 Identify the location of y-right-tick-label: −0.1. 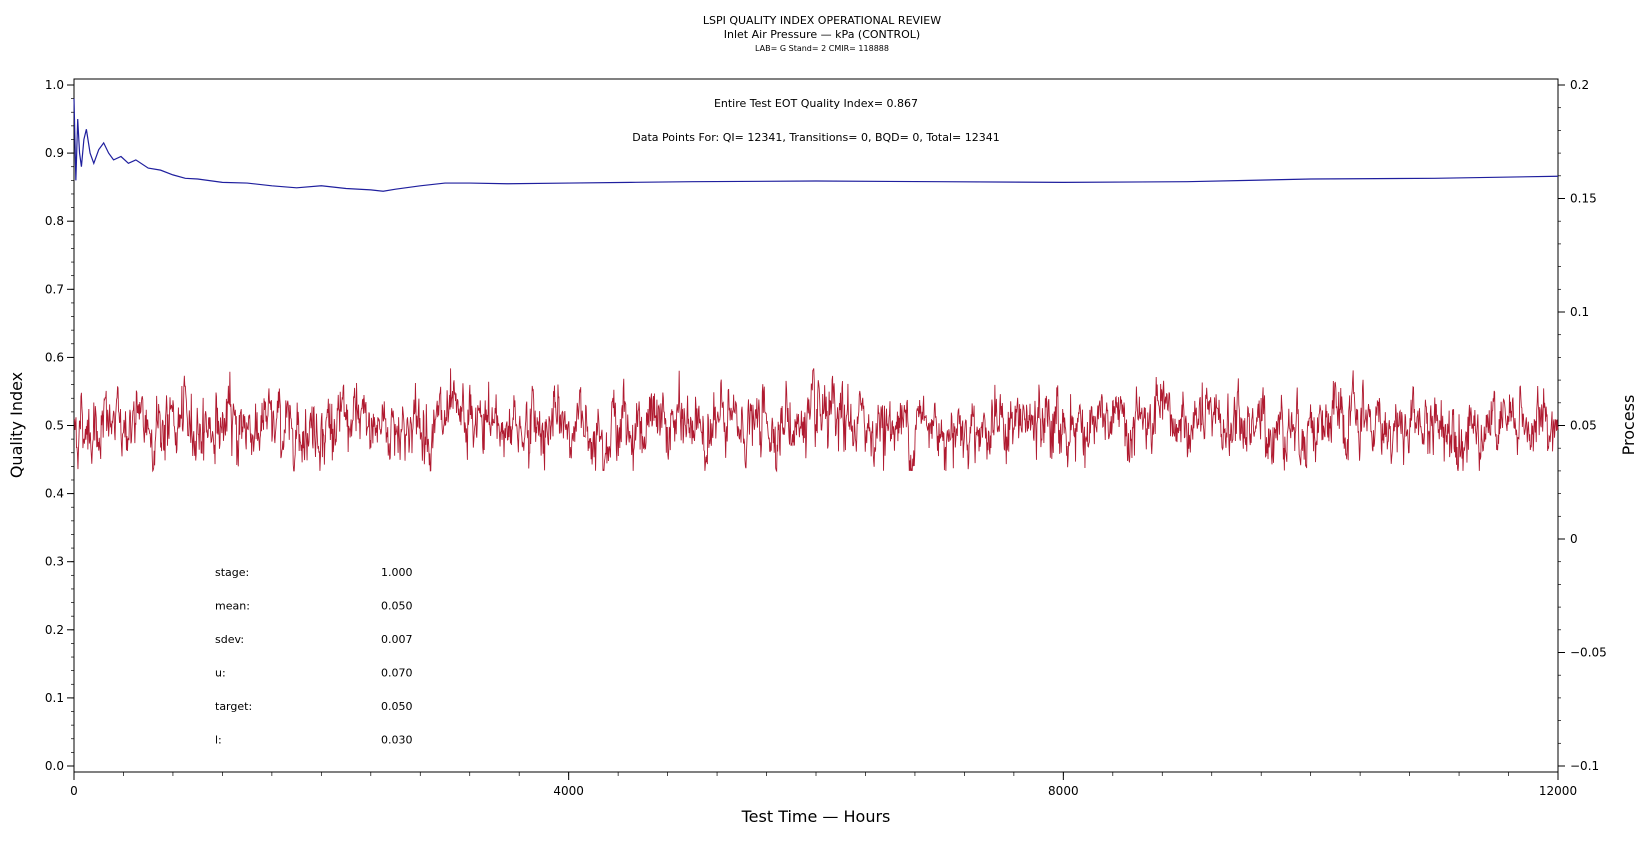
(1584, 766).